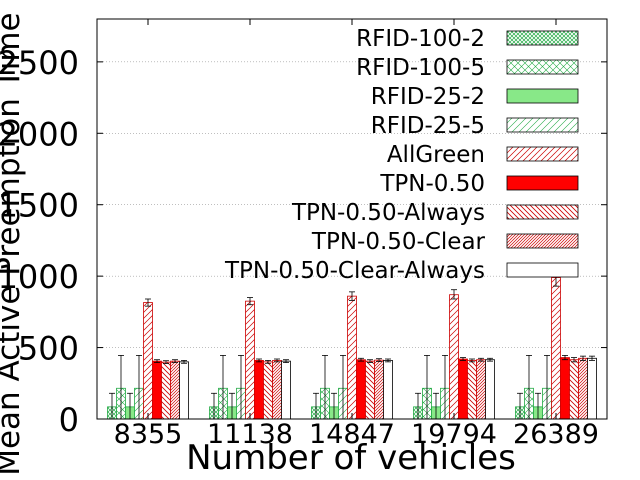 The height and width of the screenshot is (480, 640). What do you see at coordinates (250, 434) in the screenshot?
I see `x-tick-label: 11138` at bounding box center [250, 434].